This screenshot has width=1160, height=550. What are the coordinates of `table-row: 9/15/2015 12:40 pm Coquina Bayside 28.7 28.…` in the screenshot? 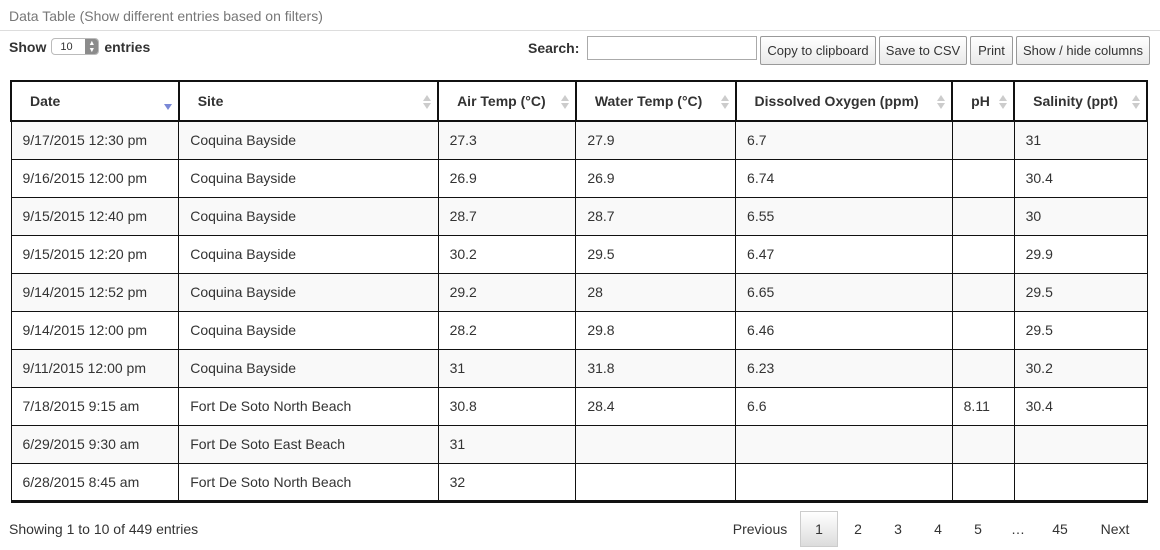 It's located at (579, 216).